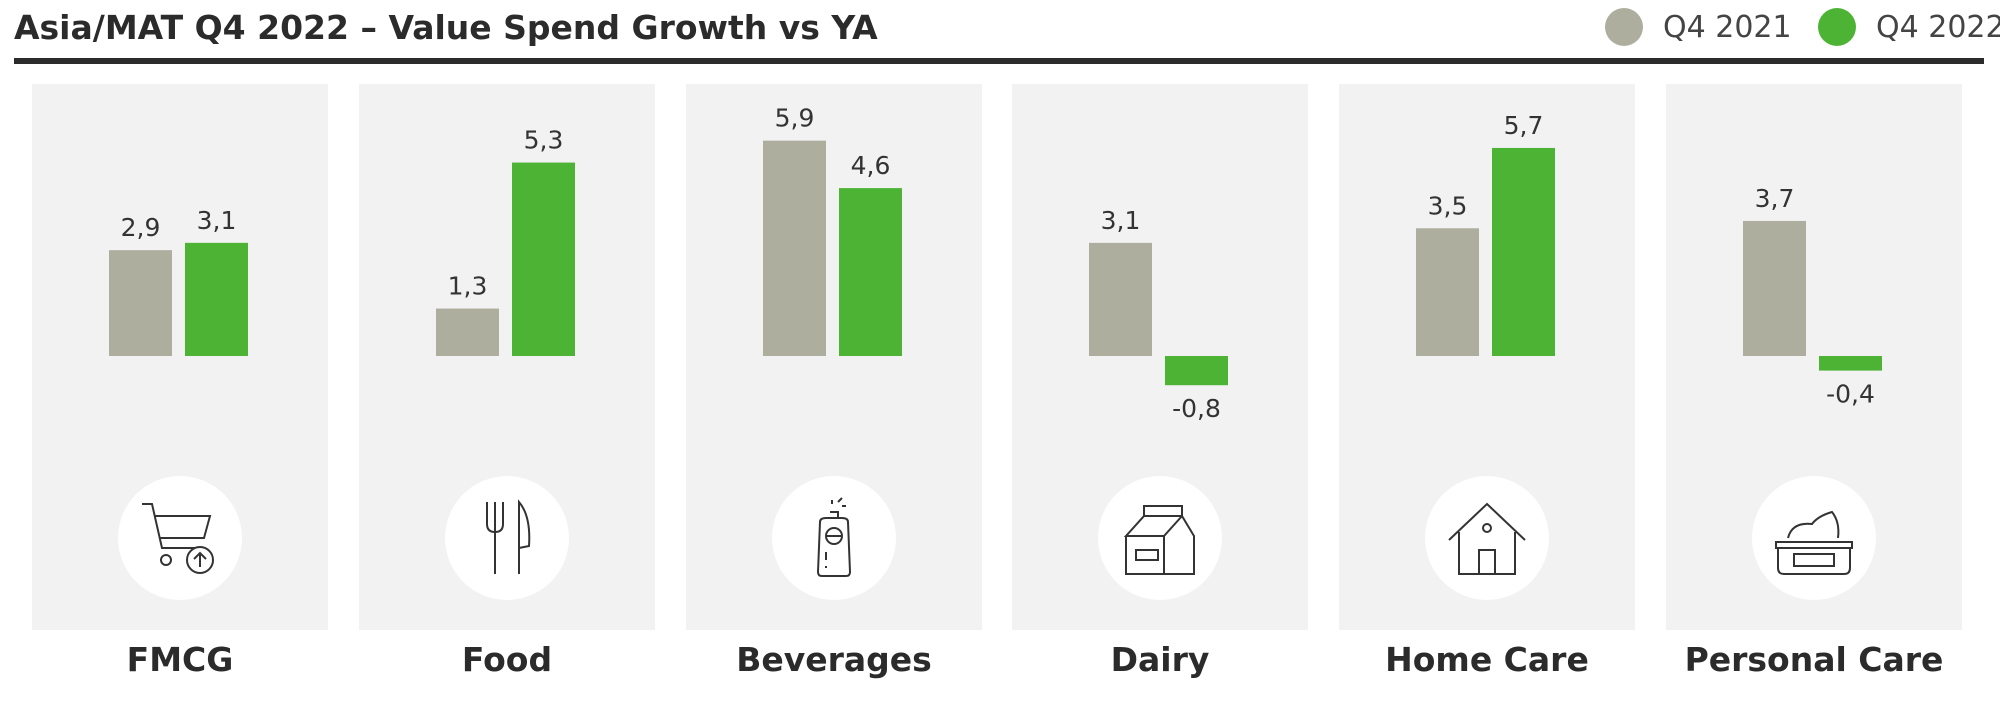 Image resolution: width=2000 pixels, height=701 pixels. Describe the element at coordinates (1850, 363) in the screenshot. I see `bar-personal-care-q4-2022` at that location.